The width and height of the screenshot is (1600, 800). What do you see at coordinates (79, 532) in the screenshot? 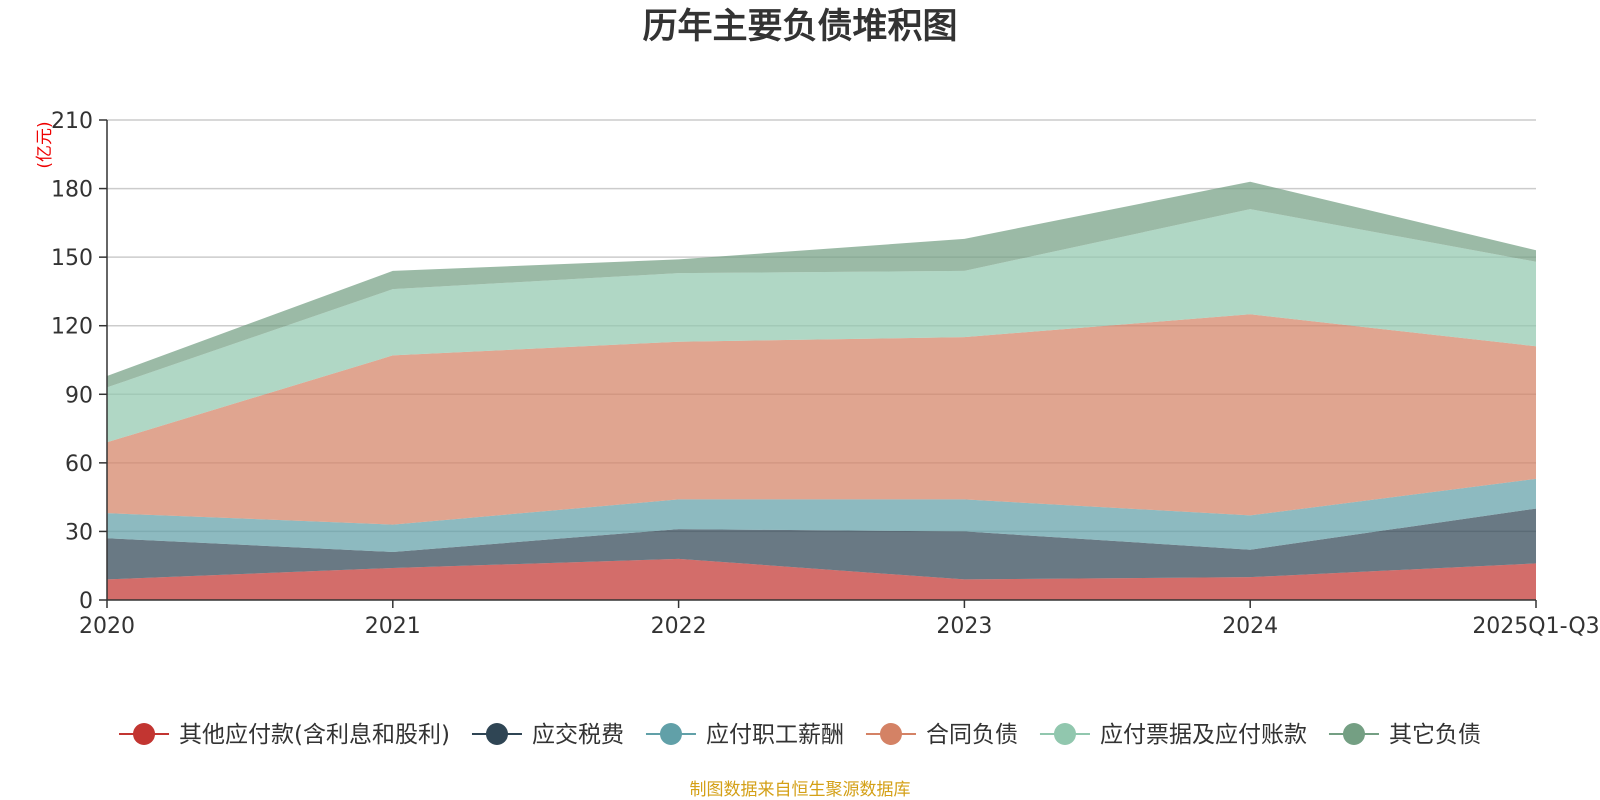
I see `y-tick-label: 30` at bounding box center [79, 532].